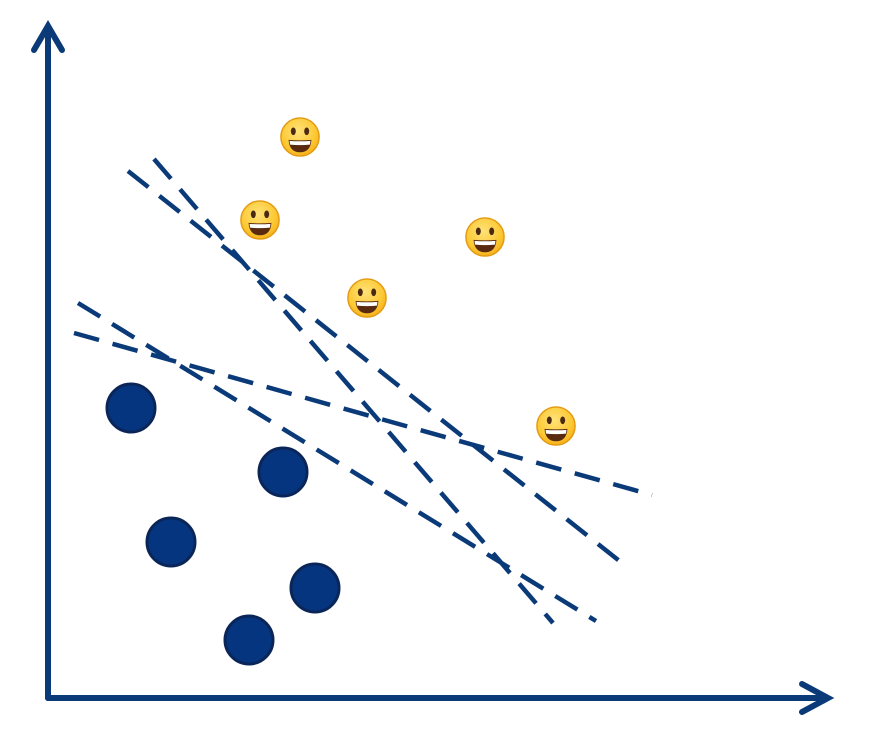 The height and width of the screenshot is (734, 872). What do you see at coordinates (817, 698) in the screenshot?
I see `x-axis-arrowhead` at bounding box center [817, 698].